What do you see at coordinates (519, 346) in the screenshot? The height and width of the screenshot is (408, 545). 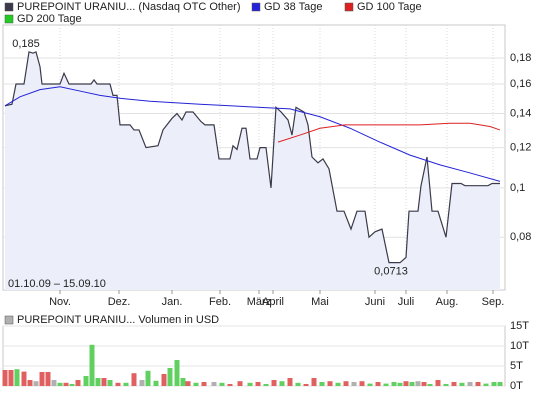 I see `y-tick-label: 10T` at bounding box center [519, 346].